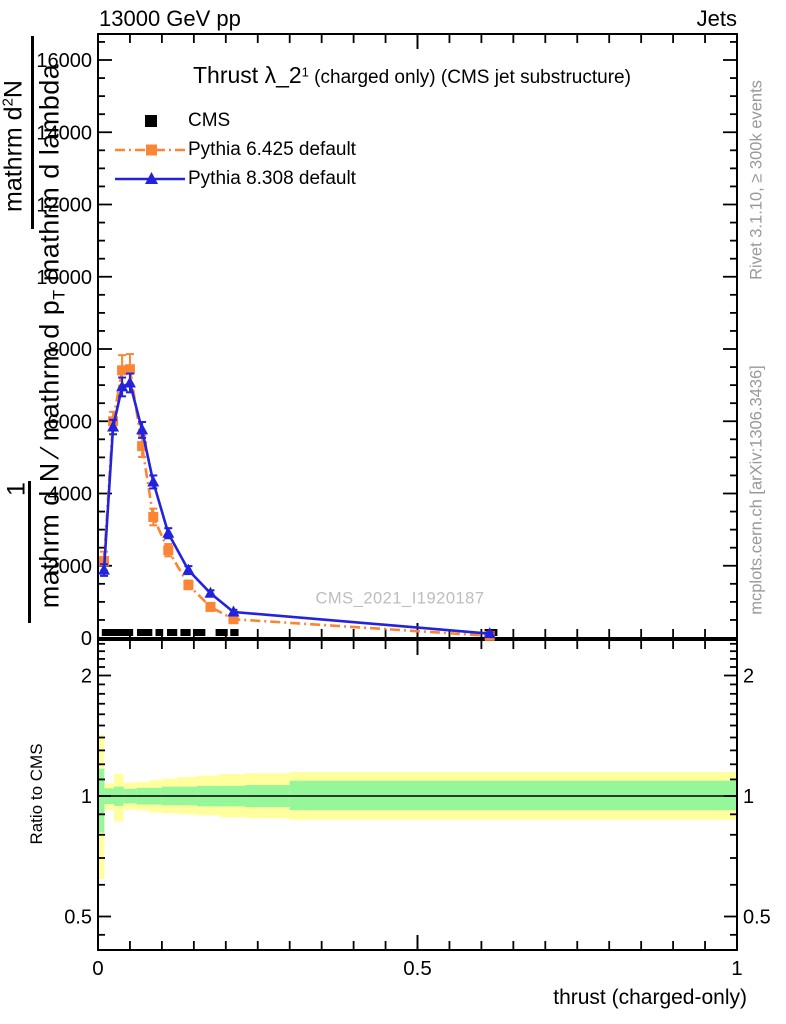 The image size is (786, 1024). Describe the element at coordinates (170, 18) in the screenshot. I see `beam-energy-label: 13000 GeV pp` at that location.